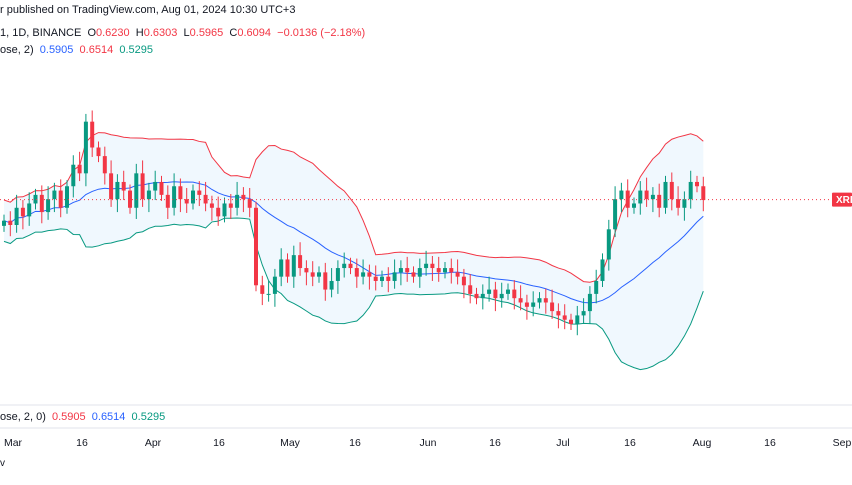 This screenshot has width=852, height=485. Describe the element at coordinates (428, 443) in the screenshot. I see `time-axis: Mar 16 Apr 16 May 16 Jun 16 Jul 16 Aug 16 Sep` at that location.